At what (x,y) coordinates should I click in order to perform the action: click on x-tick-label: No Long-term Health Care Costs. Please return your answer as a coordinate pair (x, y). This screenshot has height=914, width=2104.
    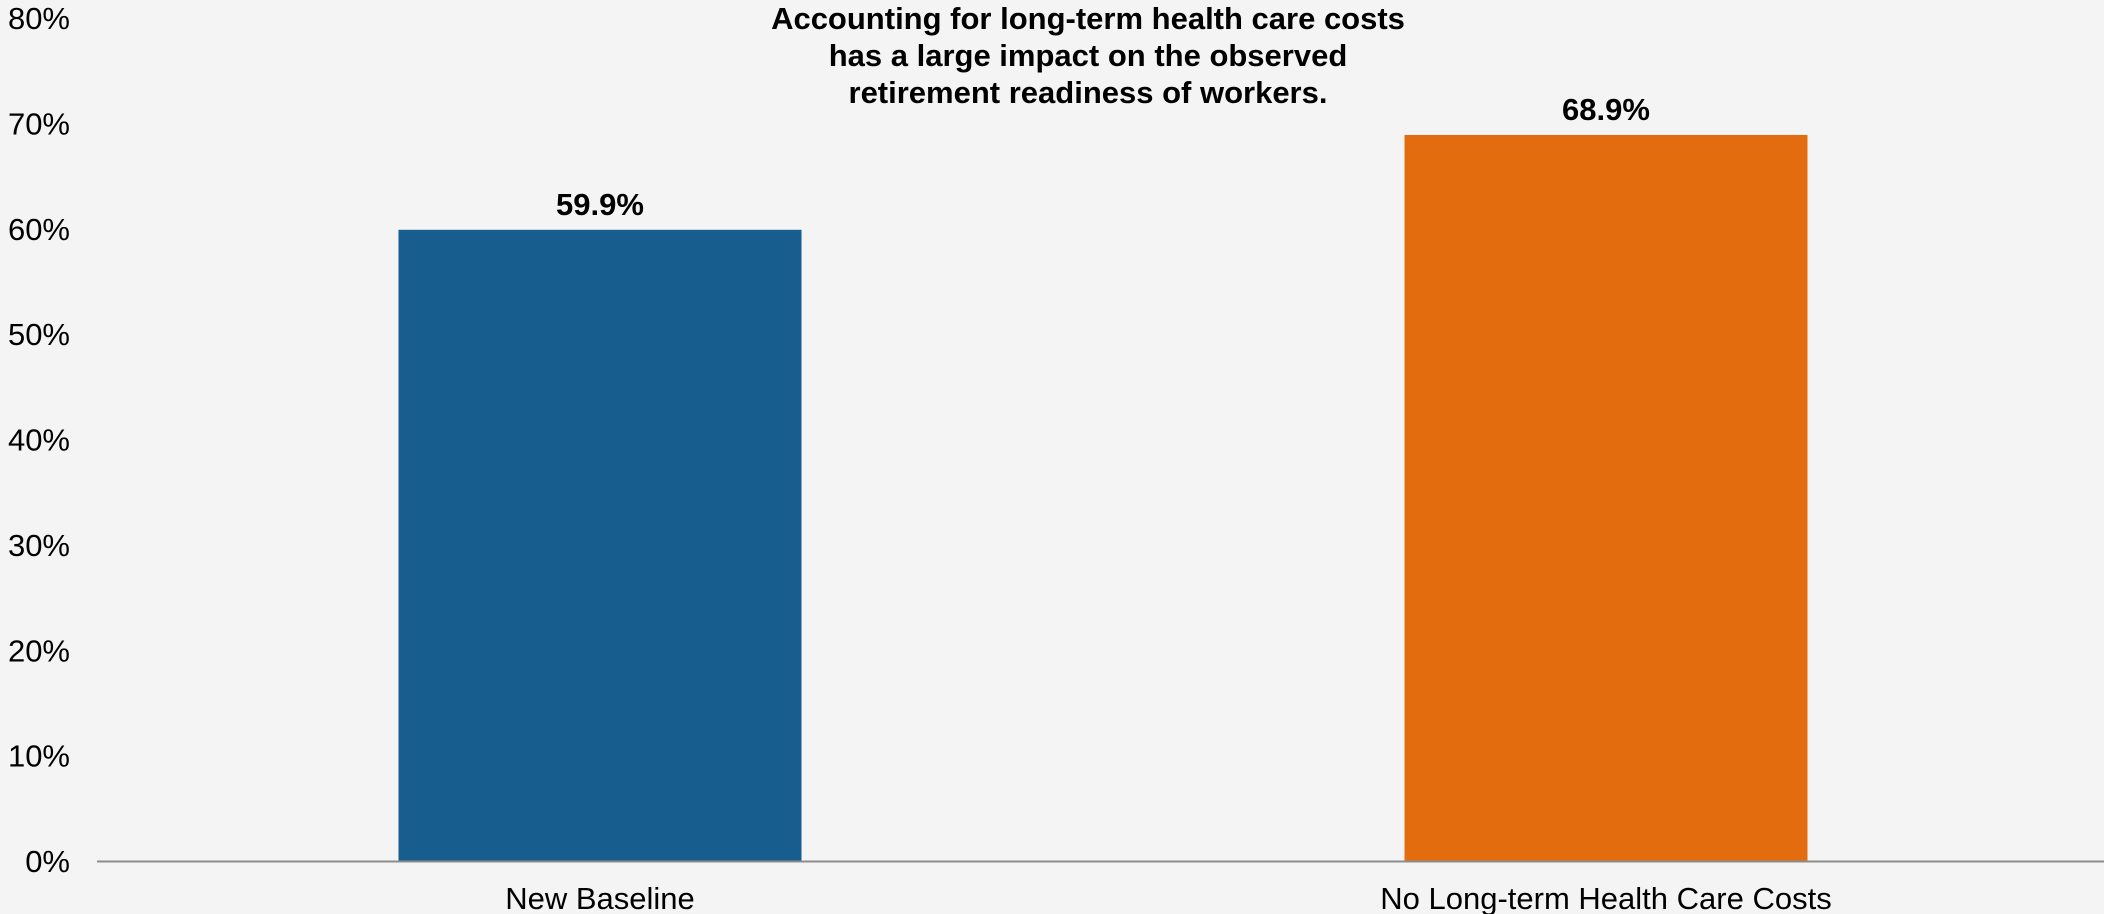
    Looking at the image, I should click on (1605, 897).